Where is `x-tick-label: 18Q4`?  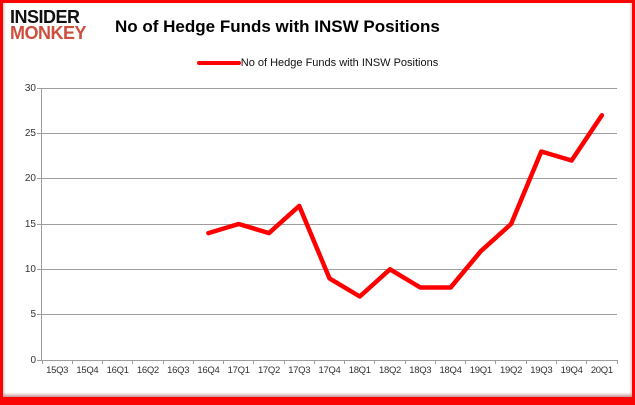 x-tick-label: 18Q4 is located at coordinates (450, 370).